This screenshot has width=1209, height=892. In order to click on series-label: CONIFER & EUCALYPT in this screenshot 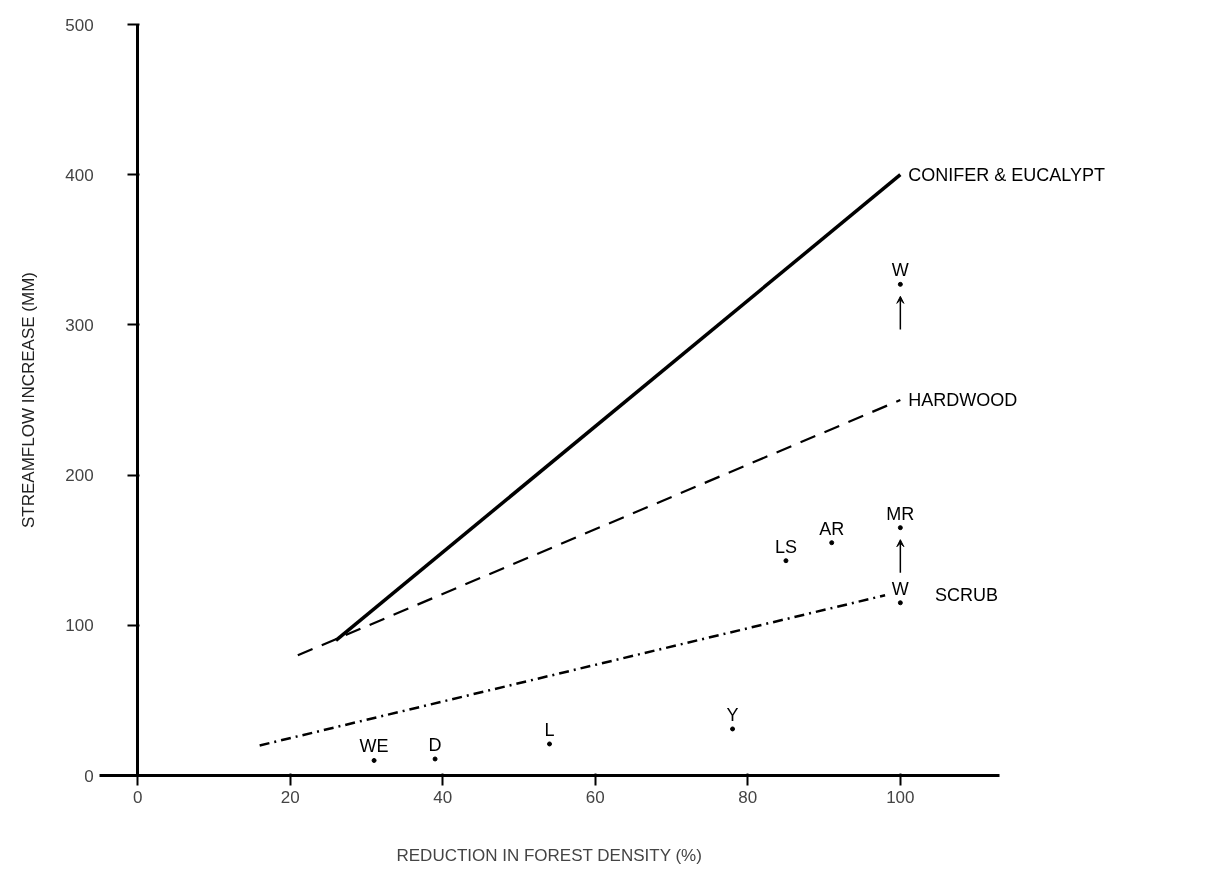, I will do `click(1007, 174)`.